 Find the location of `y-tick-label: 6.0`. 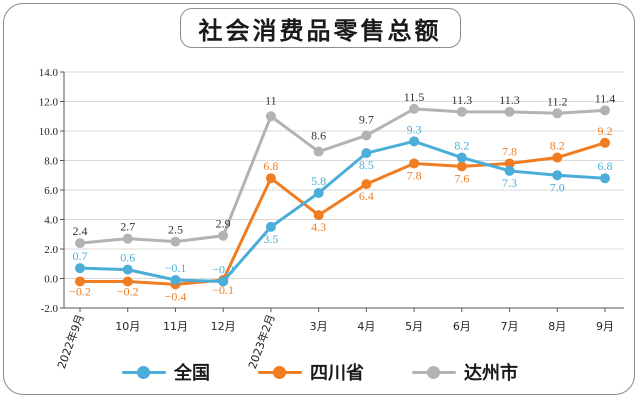

y-tick-label: 6.0 is located at coordinates (51, 191).